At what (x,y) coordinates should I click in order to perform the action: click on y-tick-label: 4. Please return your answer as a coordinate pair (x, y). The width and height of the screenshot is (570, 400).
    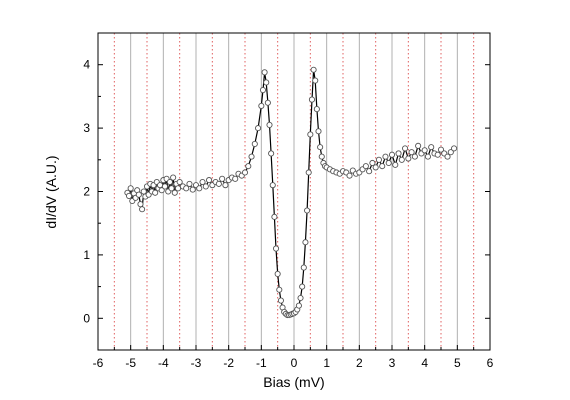
    Looking at the image, I should click on (86, 65).